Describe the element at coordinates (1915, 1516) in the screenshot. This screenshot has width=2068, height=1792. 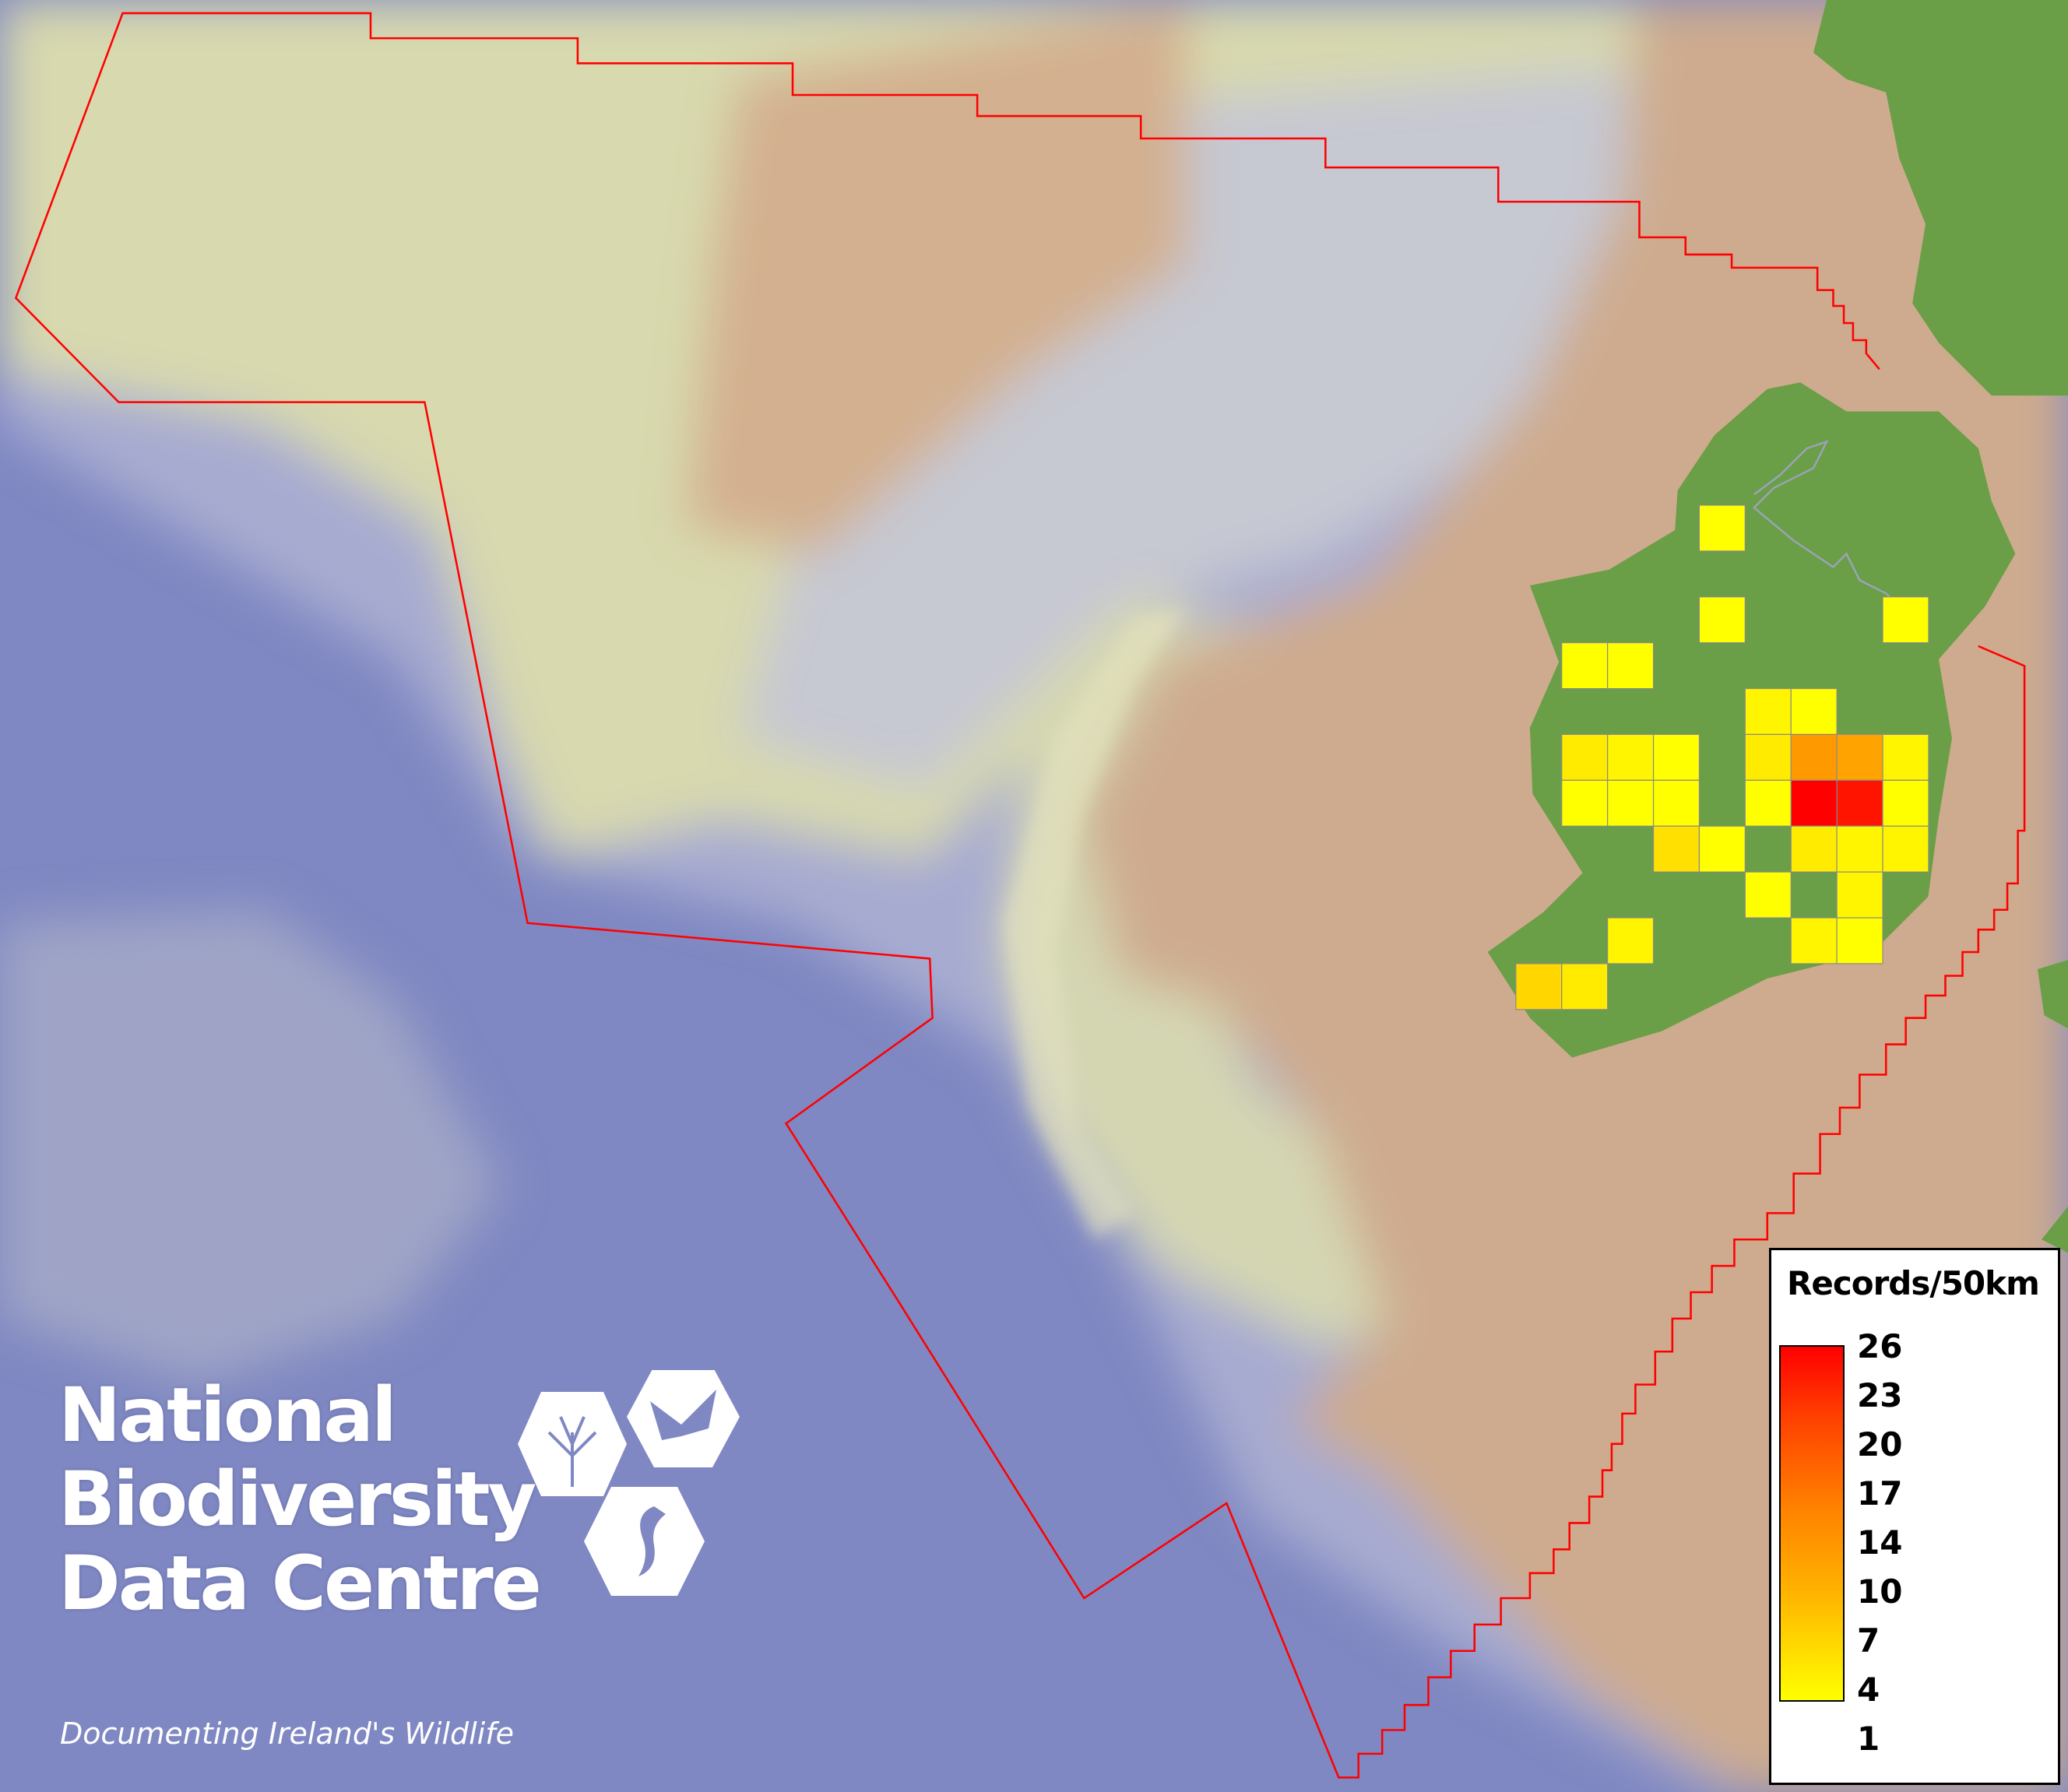
I see `legend: Records/50km 26 23 20 17 14 10 7 4 1` at that location.